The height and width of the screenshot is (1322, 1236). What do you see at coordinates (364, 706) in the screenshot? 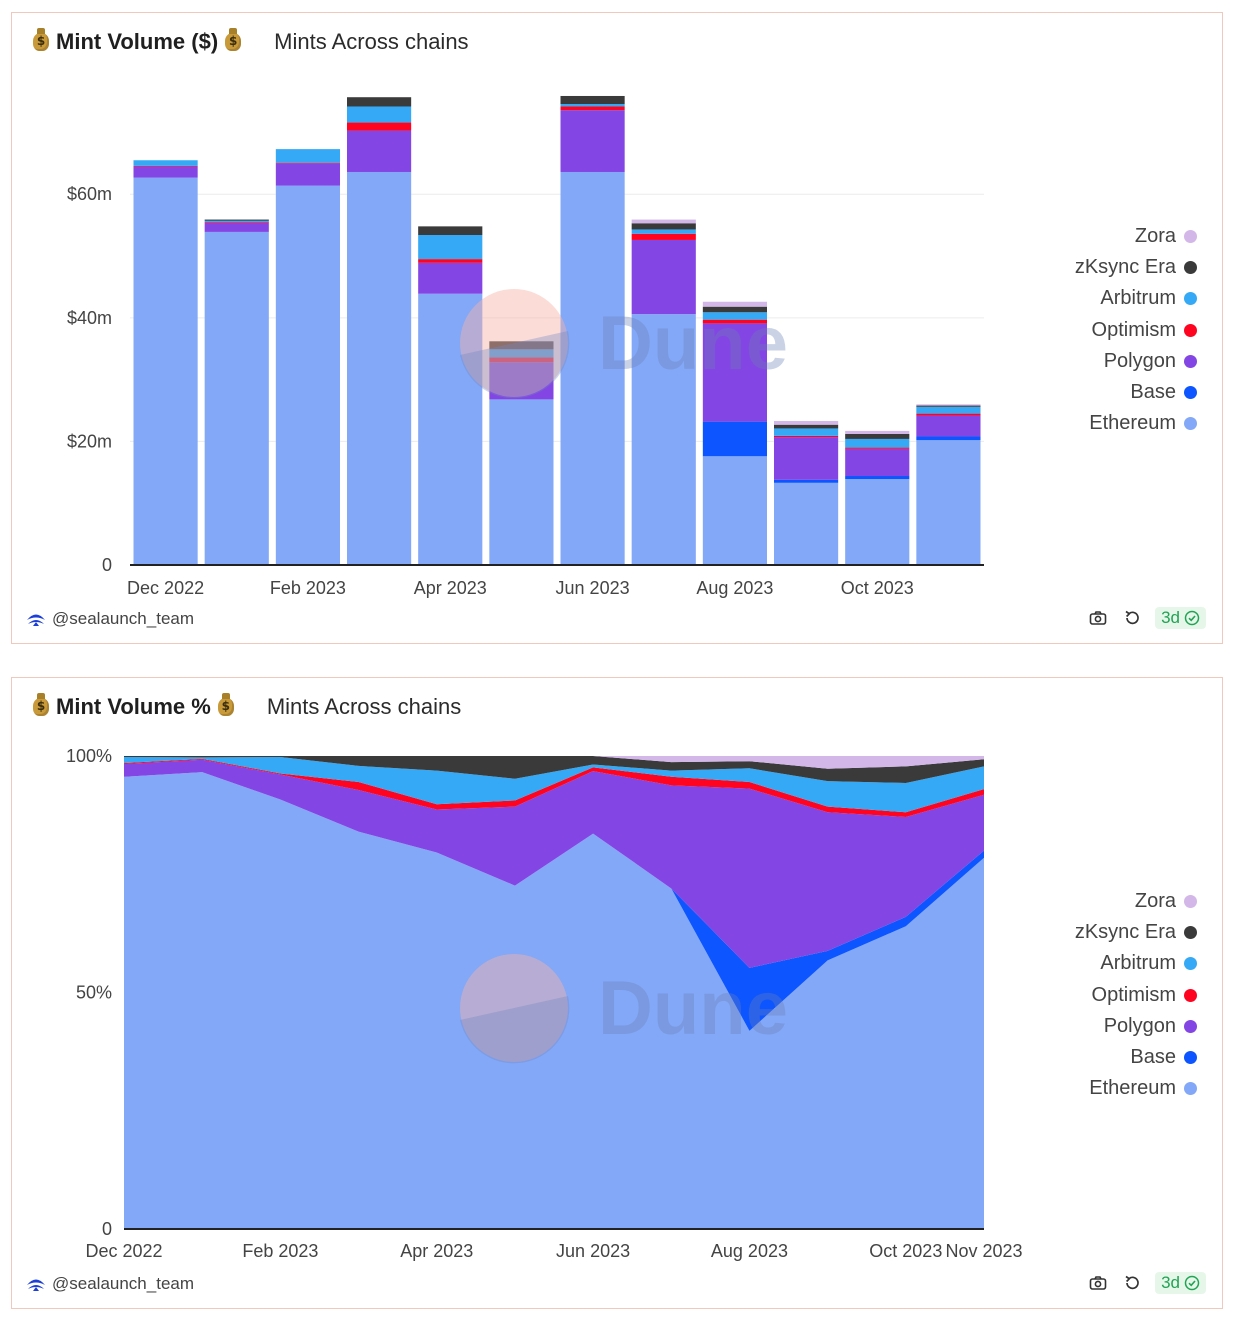
I see `chart-subtitle: Mints Across chains` at bounding box center [364, 706].